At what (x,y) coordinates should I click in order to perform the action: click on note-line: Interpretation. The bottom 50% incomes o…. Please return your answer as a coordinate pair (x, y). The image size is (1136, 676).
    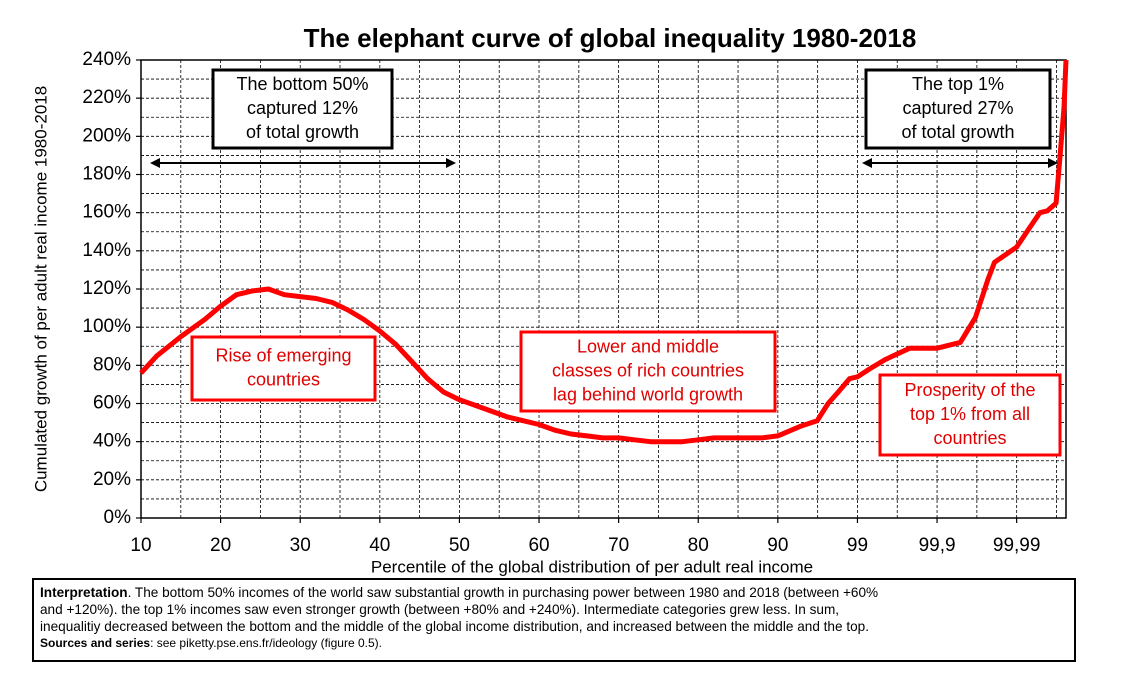
    Looking at the image, I should click on (554, 592).